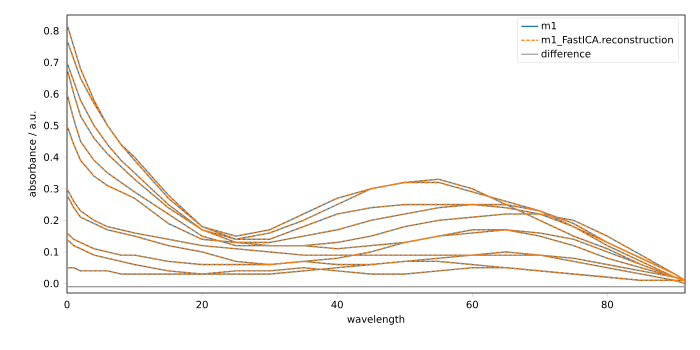 The image size is (700, 350). I want to click on x-tick-label: 80, so click(608, 304).